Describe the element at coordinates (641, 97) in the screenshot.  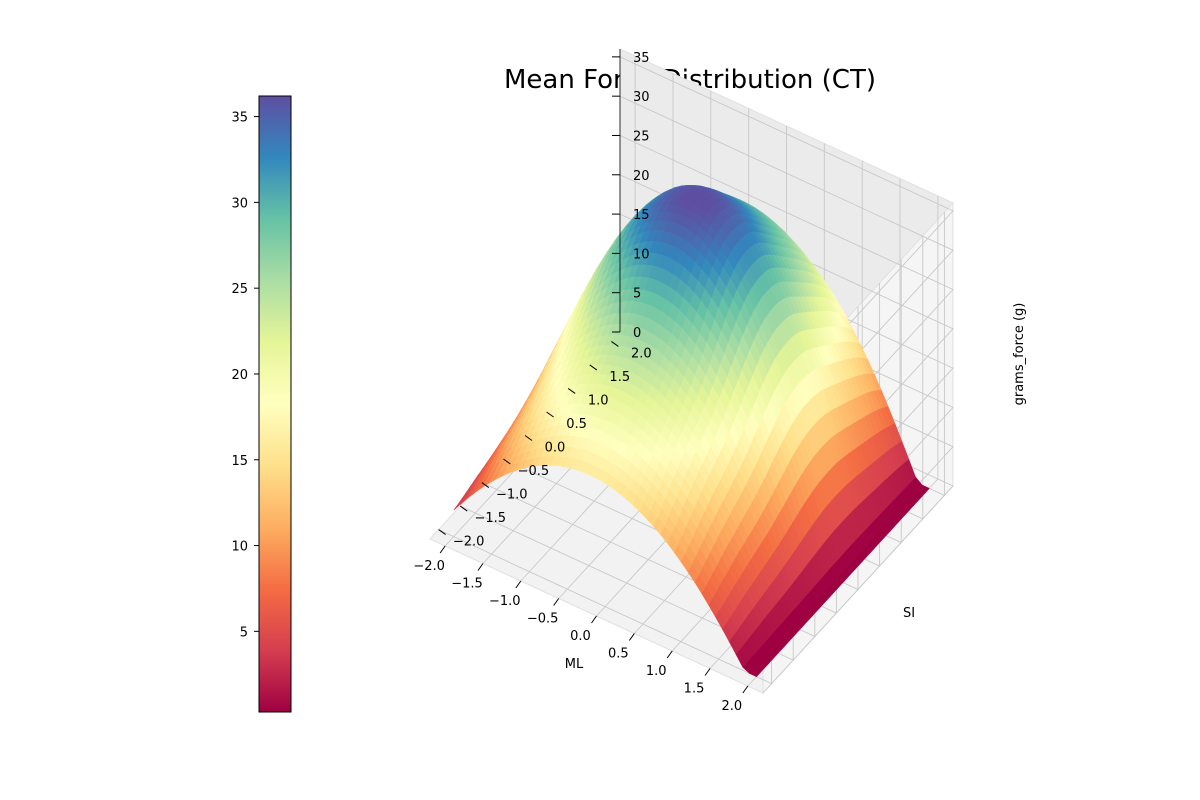
I see `z-axis-tick-label: 30` at that location.